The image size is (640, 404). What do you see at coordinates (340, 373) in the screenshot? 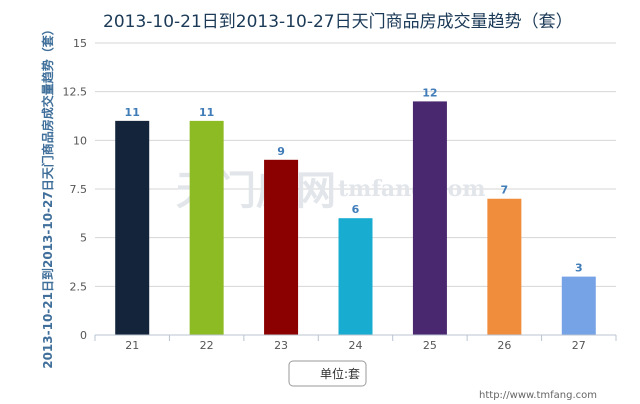
I see `legend-unit-label: 单位:套` at bounding box center [340, 373].